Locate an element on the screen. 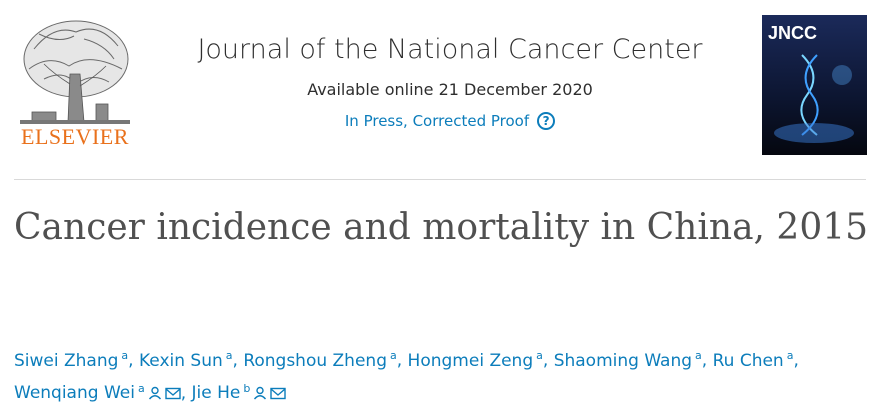 The width and height of the screenshot is (885, 417). journal-title-link: Journal of the National Cancer Center is located at coordinates (450, 49).